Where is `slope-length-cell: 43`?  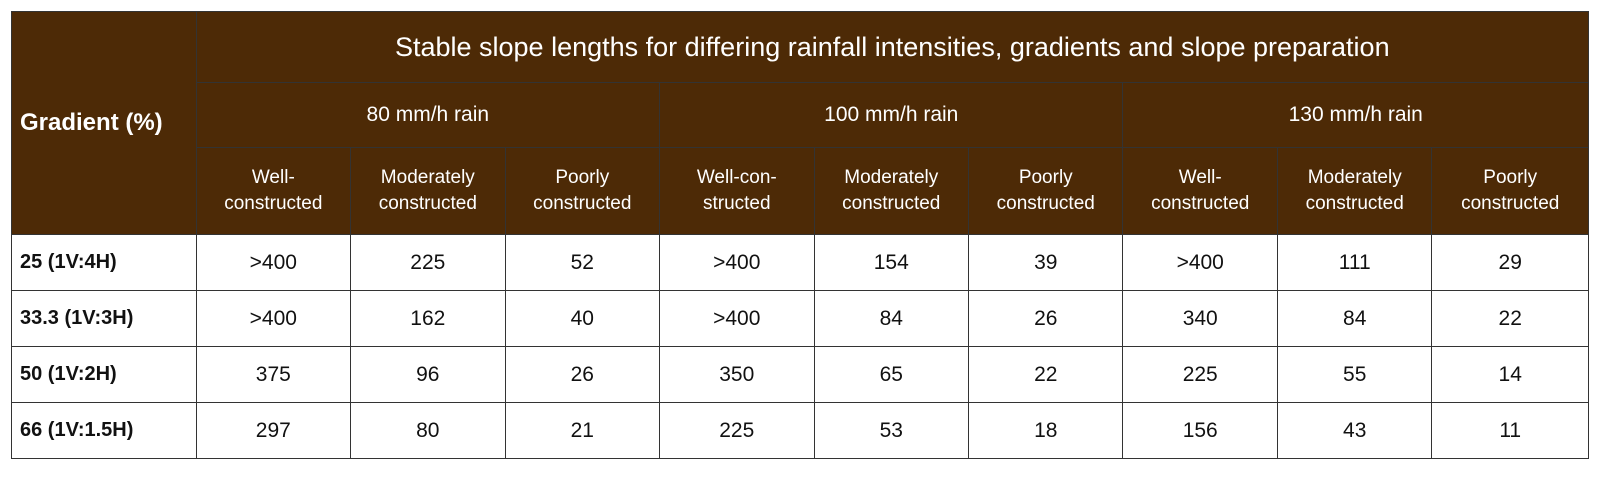
slope-length-cell: 43 is located at coordinates (1354, 430).